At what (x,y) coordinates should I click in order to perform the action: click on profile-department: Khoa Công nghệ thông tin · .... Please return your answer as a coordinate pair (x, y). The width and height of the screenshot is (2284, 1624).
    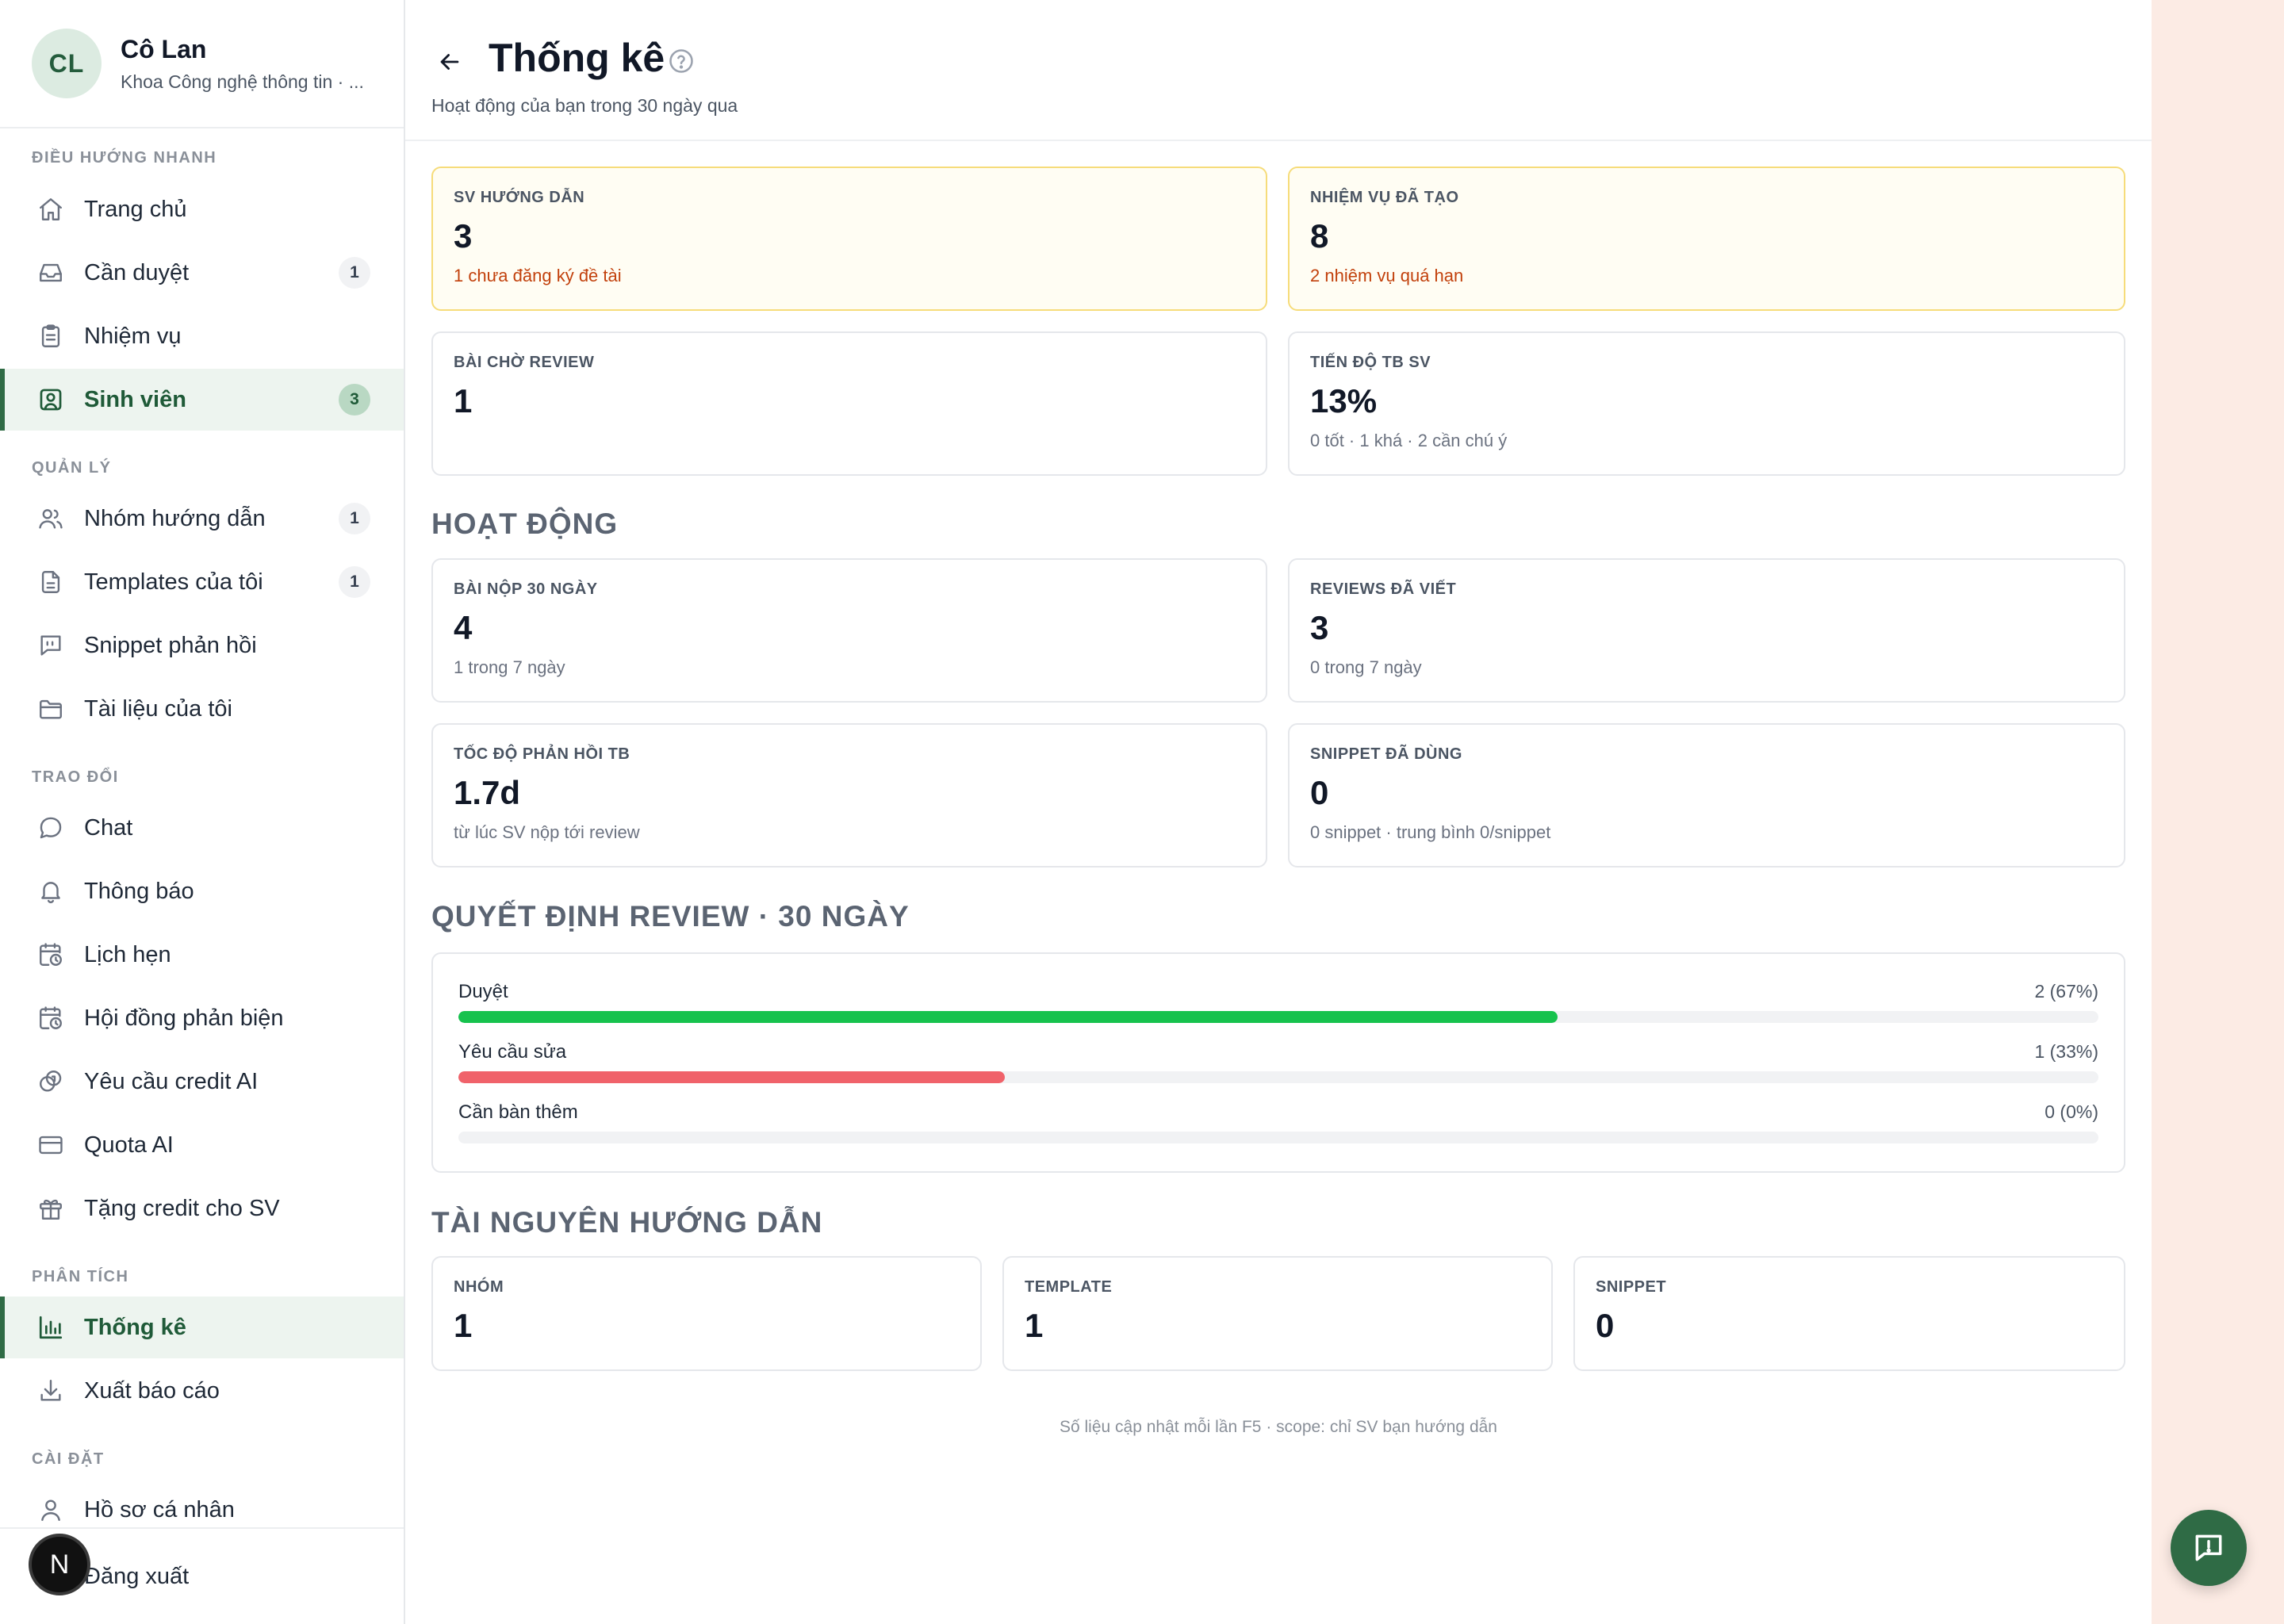
    Looking at the image, I should click on (242, 81).